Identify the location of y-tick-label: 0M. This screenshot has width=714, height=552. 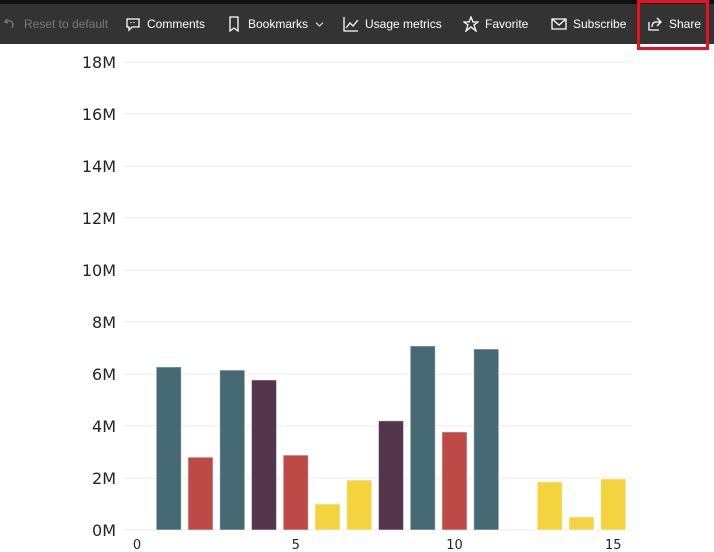
(104, 530).